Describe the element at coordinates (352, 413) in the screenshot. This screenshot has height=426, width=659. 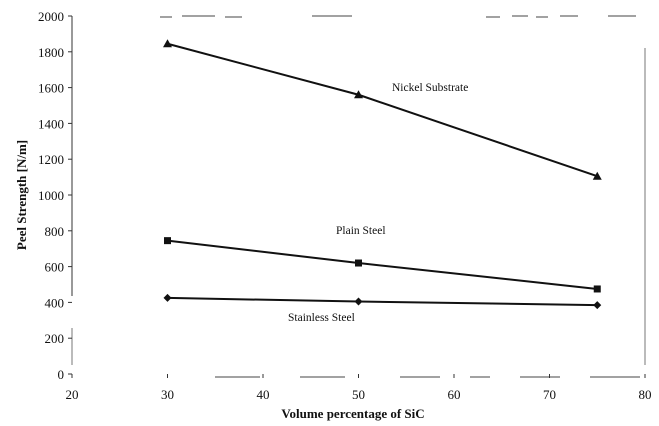
I see `x-axis-title: Volume percentage of SiC` at that location.